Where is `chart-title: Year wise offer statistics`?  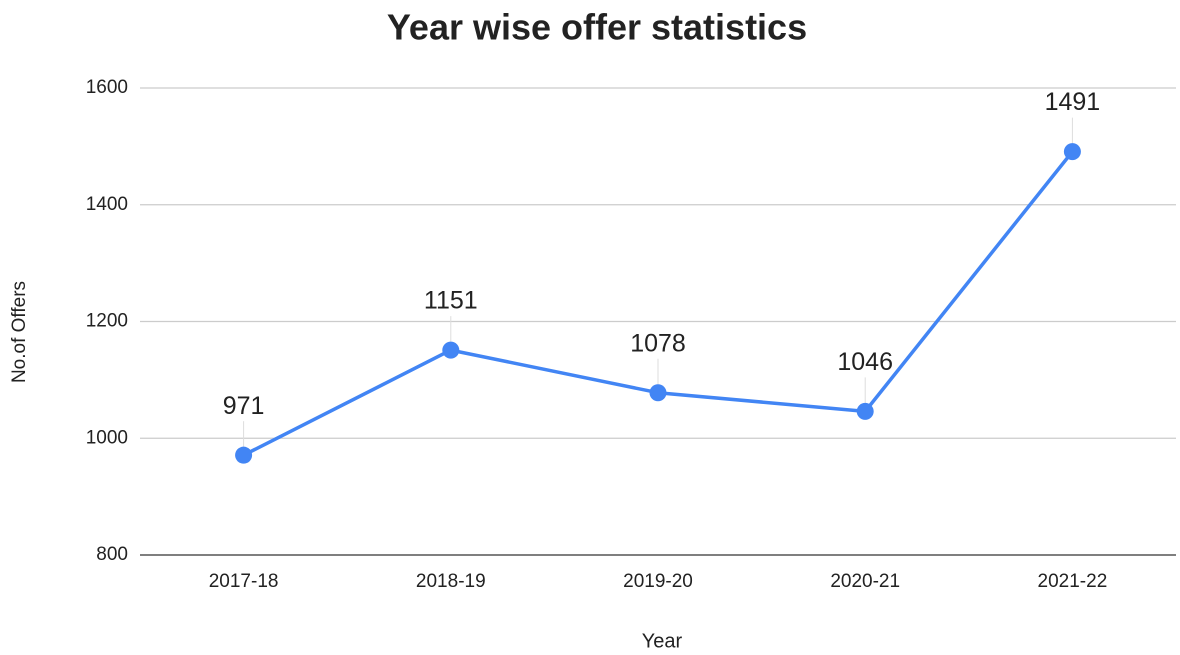 chart-title: Year wise offer statistics is located at coordinates (597, 27).